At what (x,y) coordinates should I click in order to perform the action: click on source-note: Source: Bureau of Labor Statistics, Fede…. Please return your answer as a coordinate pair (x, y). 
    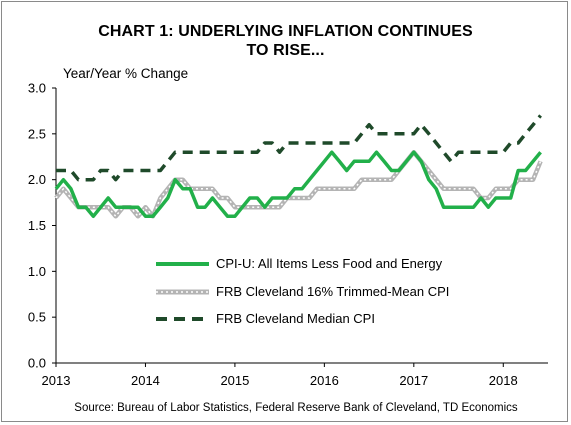
    Looking at the image, I should click on (296, 408).